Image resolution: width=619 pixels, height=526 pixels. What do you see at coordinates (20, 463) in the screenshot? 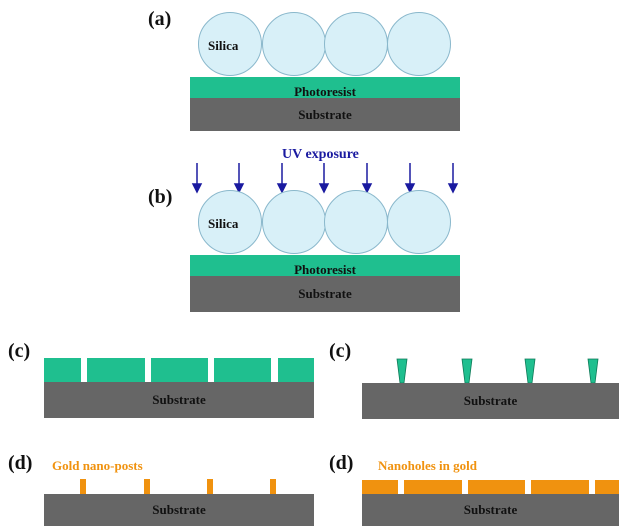
I see `panel-label-d-left: (d)` at bounding box center [20, 463].